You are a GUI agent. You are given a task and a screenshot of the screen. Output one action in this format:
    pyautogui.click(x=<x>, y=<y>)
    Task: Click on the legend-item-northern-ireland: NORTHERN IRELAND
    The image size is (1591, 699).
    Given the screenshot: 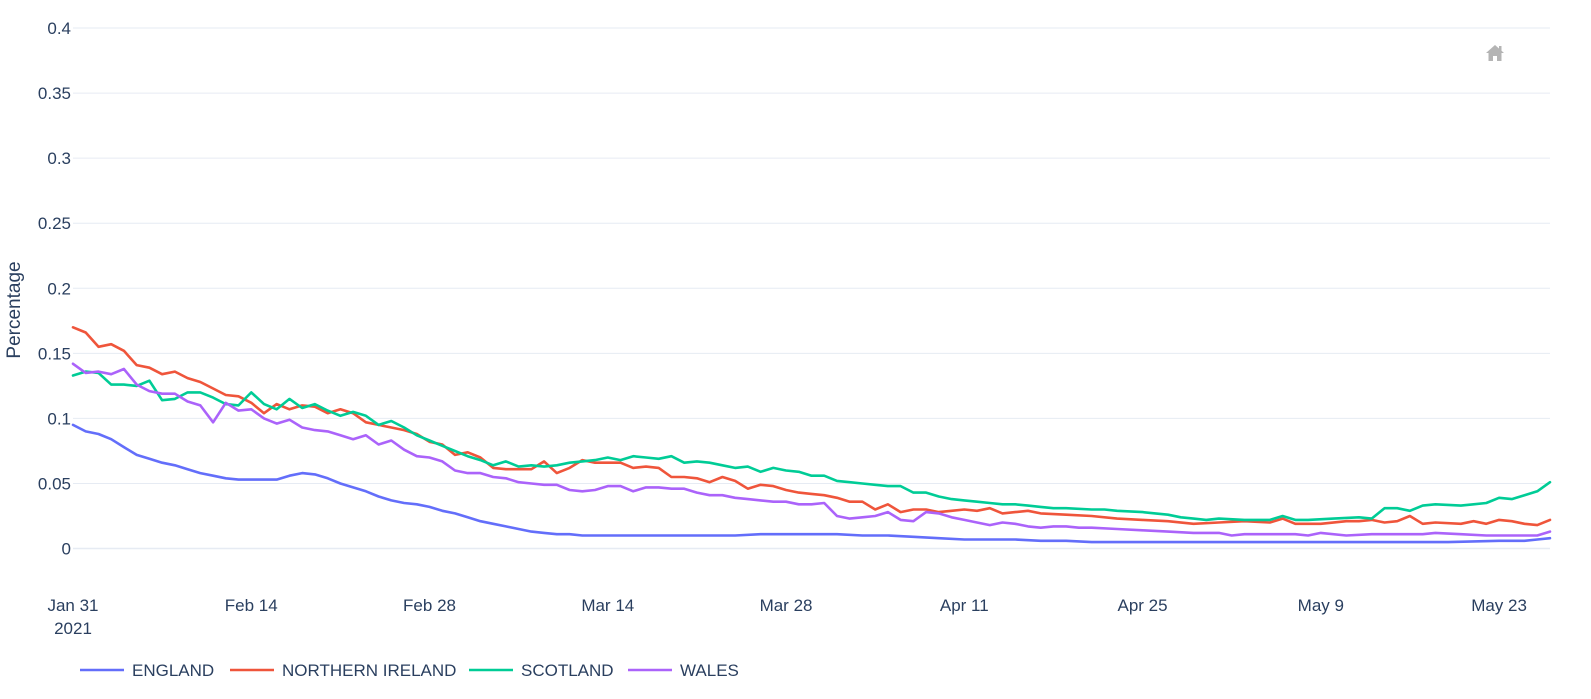 What is the action you would take?
    pyautogui.click(x=343, y=670)
    